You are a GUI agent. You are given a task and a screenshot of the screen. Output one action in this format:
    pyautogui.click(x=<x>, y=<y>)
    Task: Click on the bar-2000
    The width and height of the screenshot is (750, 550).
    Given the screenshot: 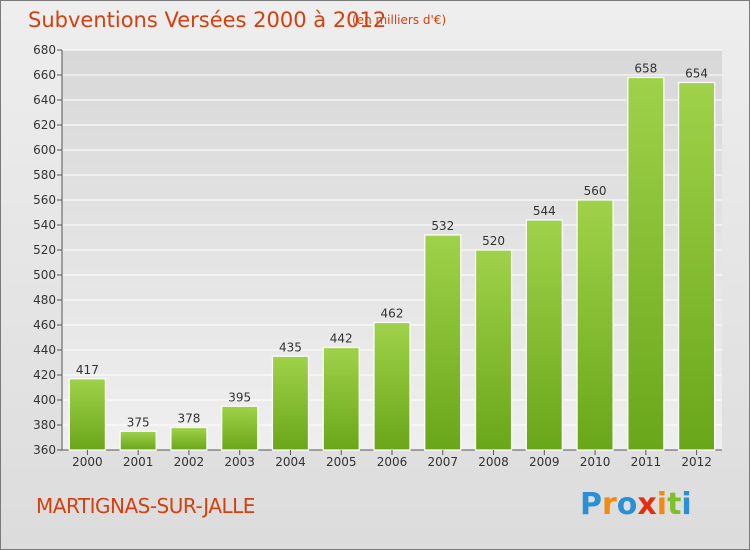 What is the action you would take?
    pyautogui.click(x=87, y=414)
    